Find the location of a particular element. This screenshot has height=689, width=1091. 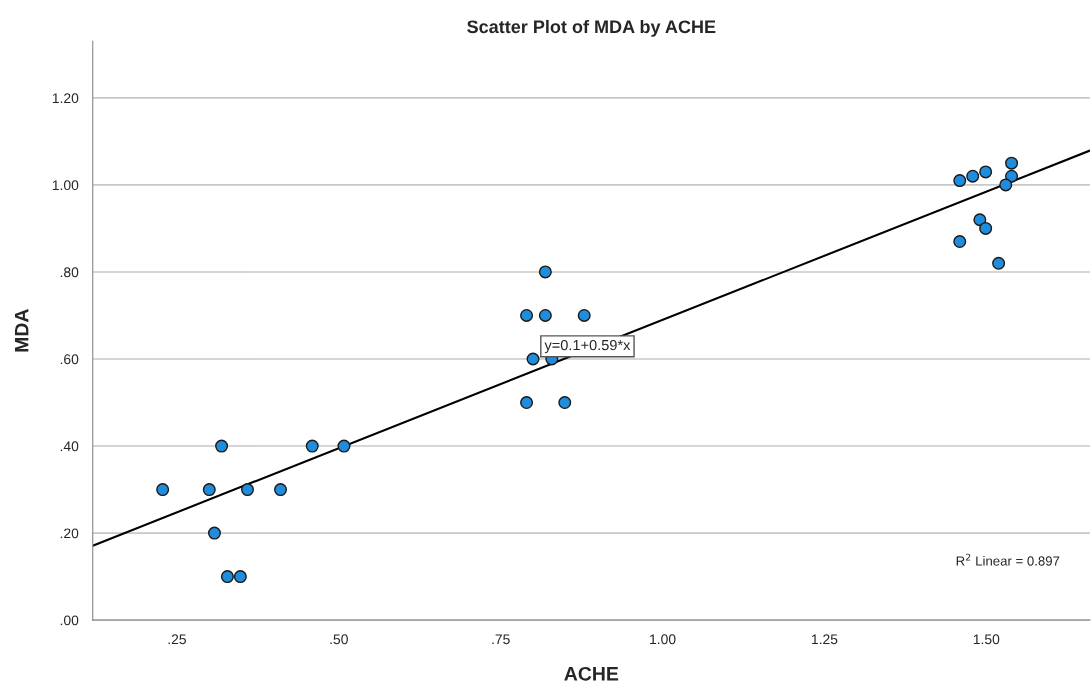

y-tick-label: 1.20 is located at coordinates (65, 98).